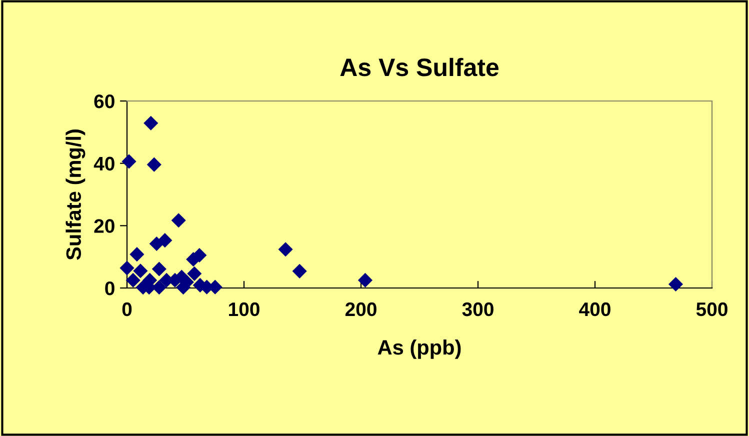 The height and width of the screenshot is (436, 749). What do you see at coordinates (594, 309) in the screenshot?
I see `x-tick-label: 400` at bounding box center [594, 309].